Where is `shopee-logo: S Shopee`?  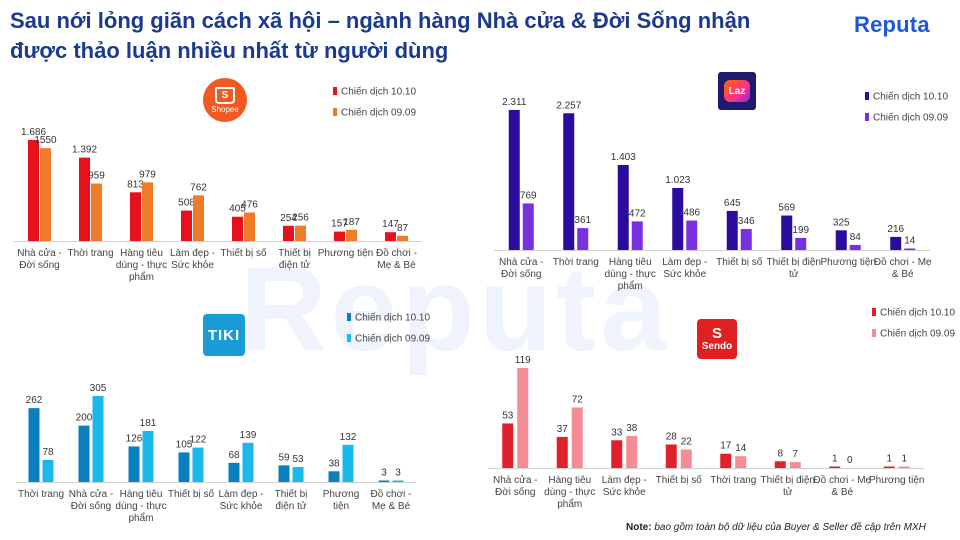 shopee-logo: S Shopee is located at coordinates (225, 100).